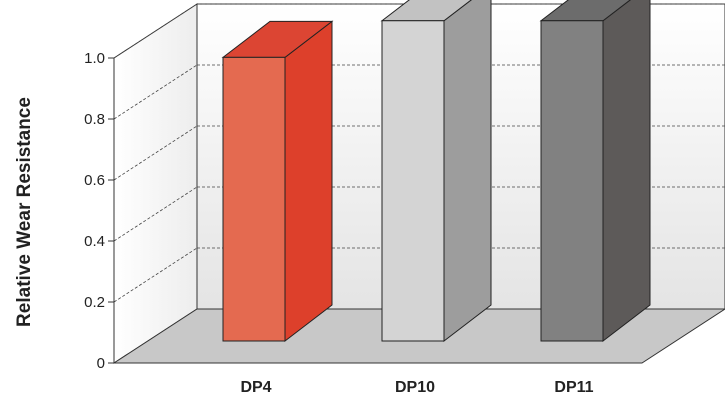  Describe the element at coordinates (155, 183) in the screenshot. I see `chart-left-wall` at that location.